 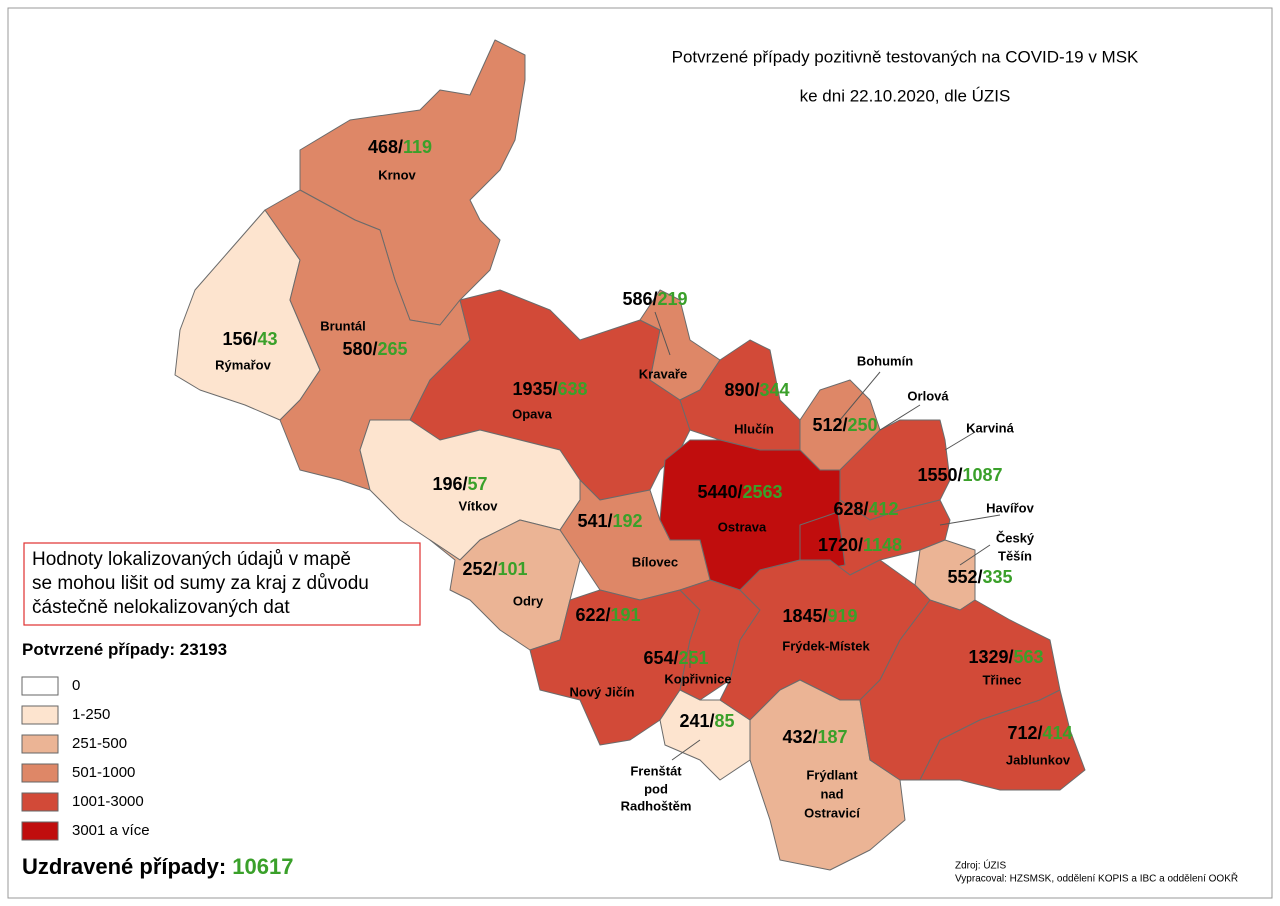 What do you see at coordinates (1022, 733) in the screenshot?
I see `confirmed-count: 712` at bounding box center [1022, 733].